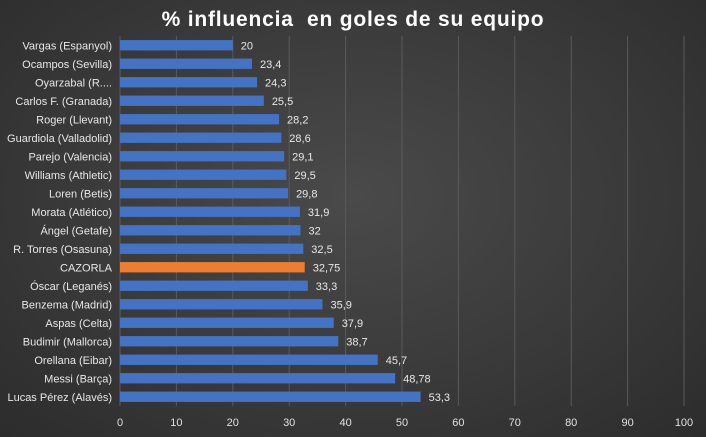 This screenshot has width=706, height=437. Describe the element at coordinates (306, 194) in the screenshot. I see `value-label: 29,8` at that location.